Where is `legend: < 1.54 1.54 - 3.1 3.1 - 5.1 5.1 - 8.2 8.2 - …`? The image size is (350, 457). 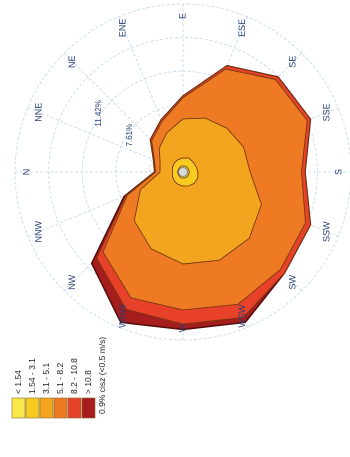 legend: < 1.54 1.54 - 3.1 3.1 - 5.1 5.1 - 8.2 8.2 - … is located at coordinates (59, 378).